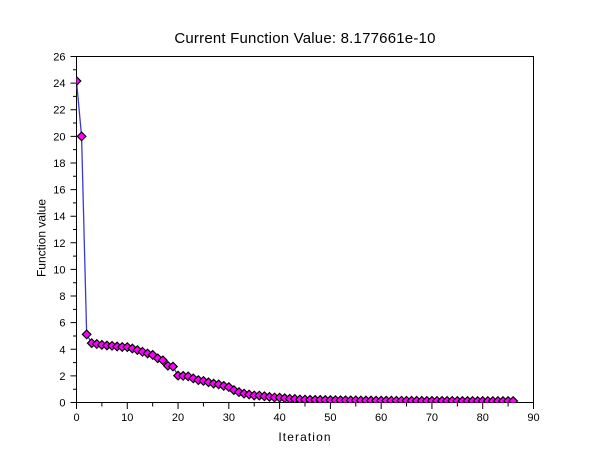 The width and height of the screenshot is (610, 460). What do you see at coordinates (304, 38) in the screenshot?
I see `svg-text:Current Function Value: 8.1776: Current Function Value: 8.177661e-10` at bounding box center [304, 38].